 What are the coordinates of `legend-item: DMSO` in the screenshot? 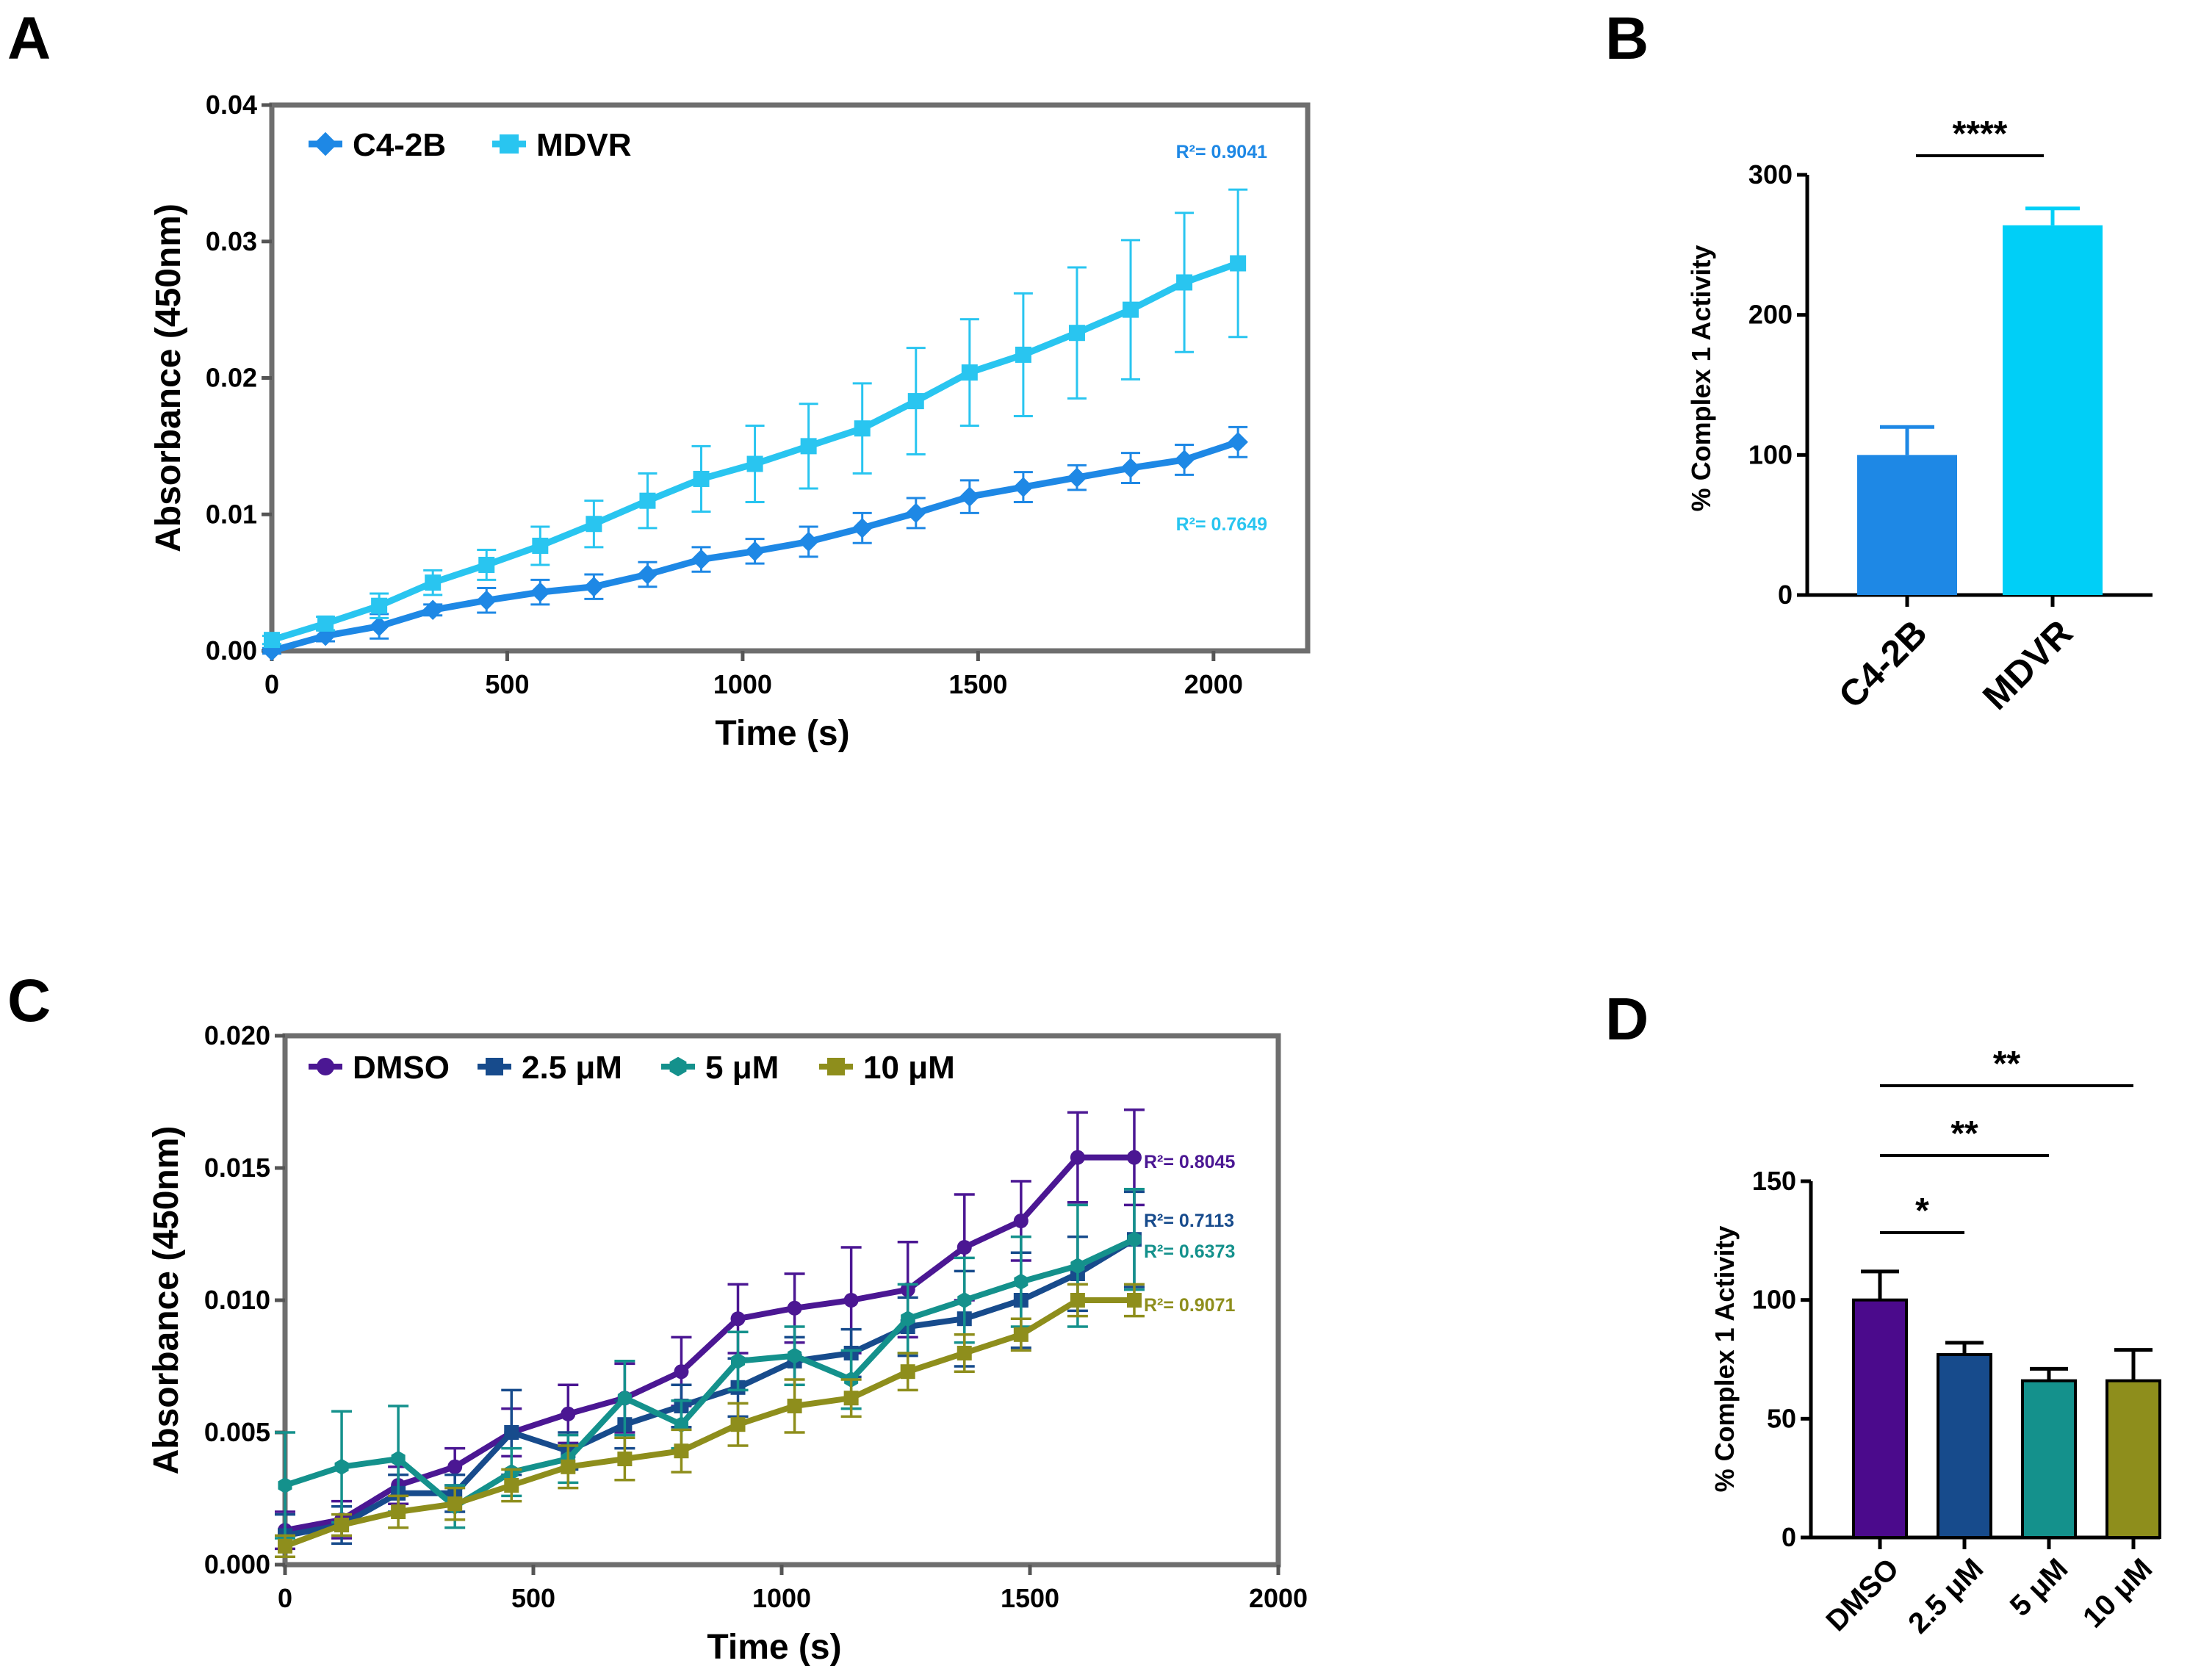 It's located at (379, 1068).